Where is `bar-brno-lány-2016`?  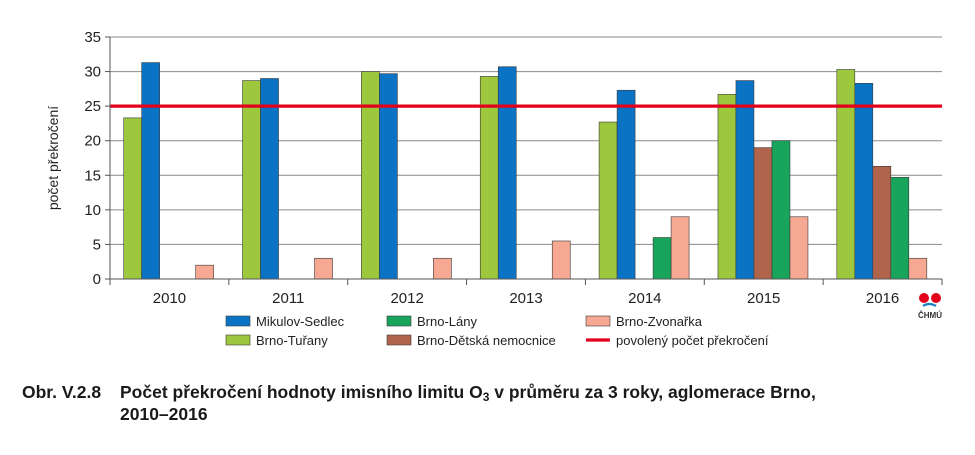
bar-brno-lány-2016 is located at coordinates (900, 228).